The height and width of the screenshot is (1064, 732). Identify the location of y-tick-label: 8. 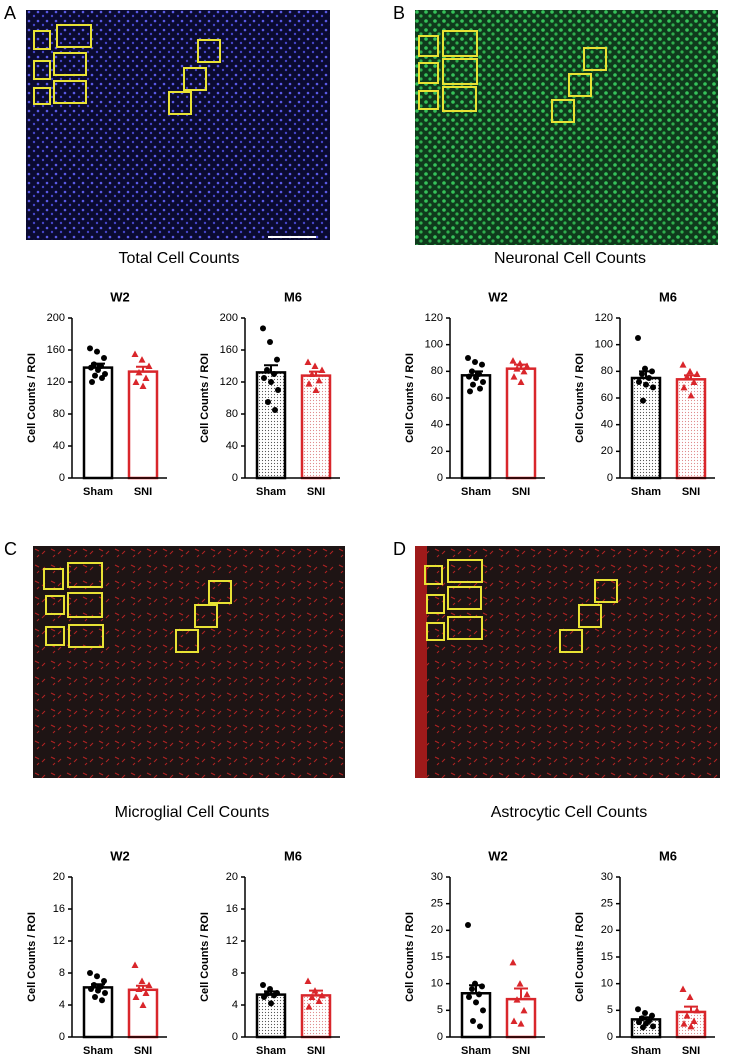
(62, 973).